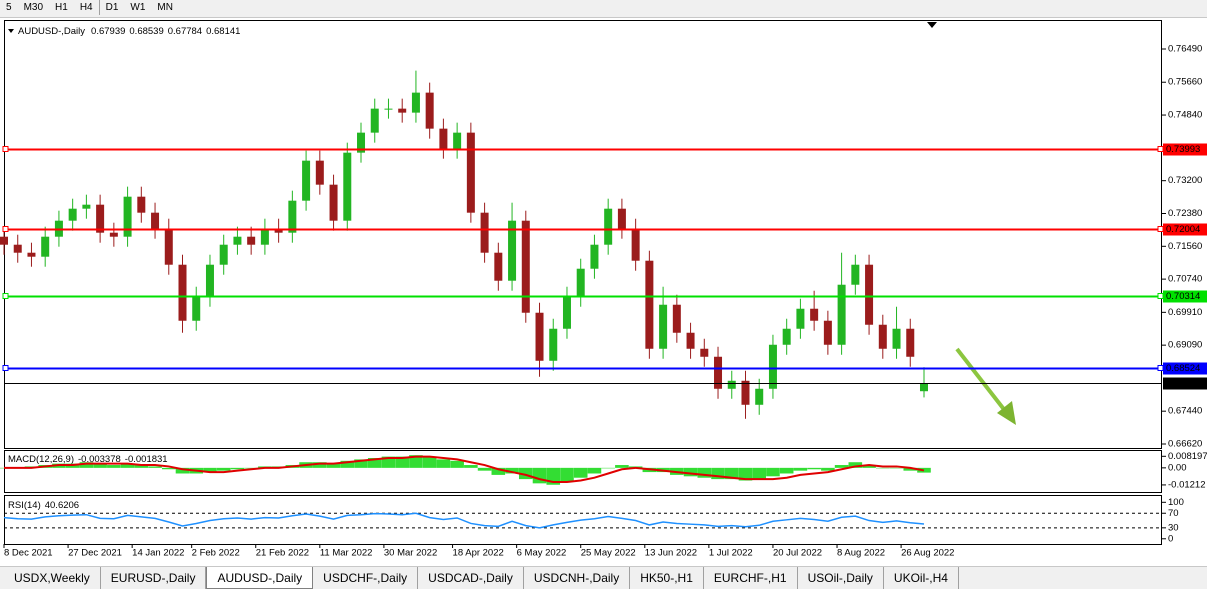 This screenshot has width=1207, height=589. What do you see at coordinates (1185, 115) in the screenshot?
I see `y-tick-label: 0.74840` at bounding box center [1185, 115].